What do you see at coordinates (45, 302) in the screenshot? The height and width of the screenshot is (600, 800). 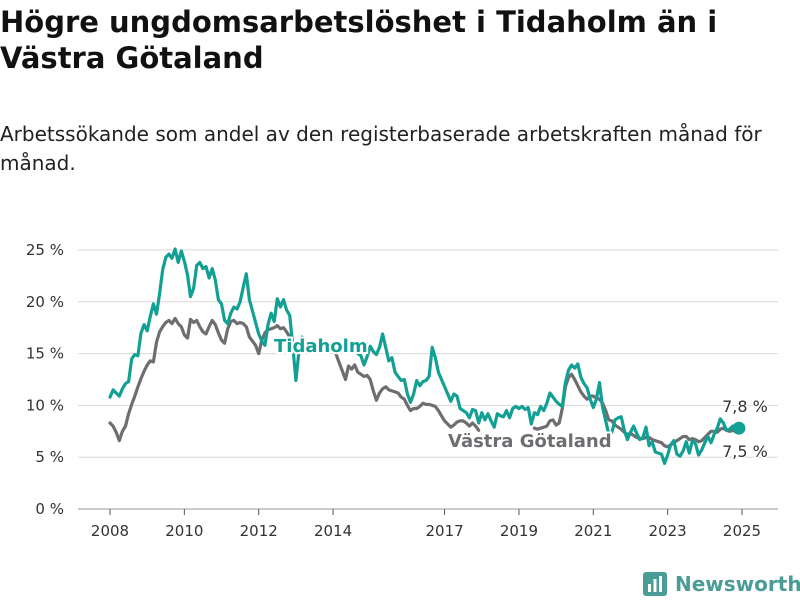 I see `y-tick-label: 20 %` at bounding box center [45, 302].